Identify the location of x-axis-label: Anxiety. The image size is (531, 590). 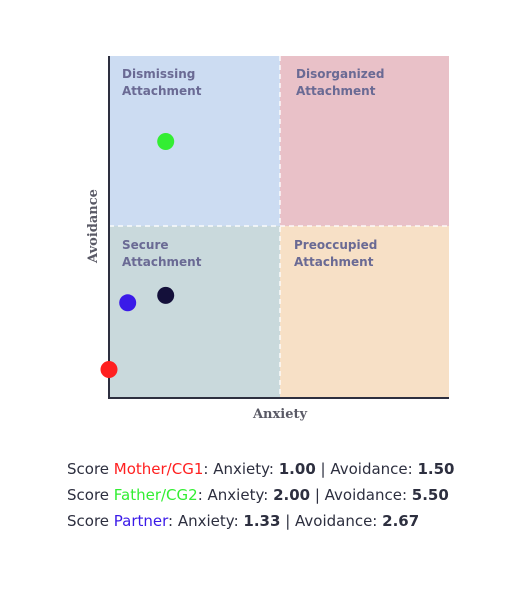
(280, 414).